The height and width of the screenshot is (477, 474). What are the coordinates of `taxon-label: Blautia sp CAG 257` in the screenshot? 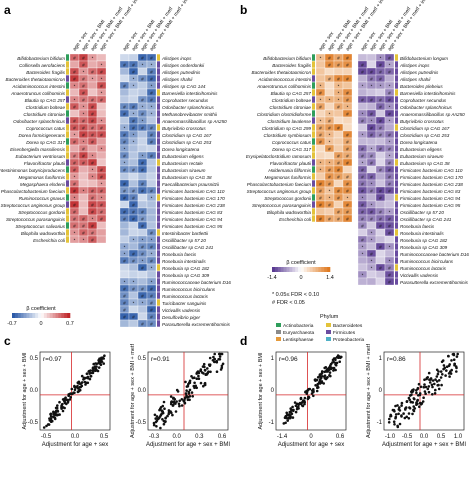 It's located at (45, 100).